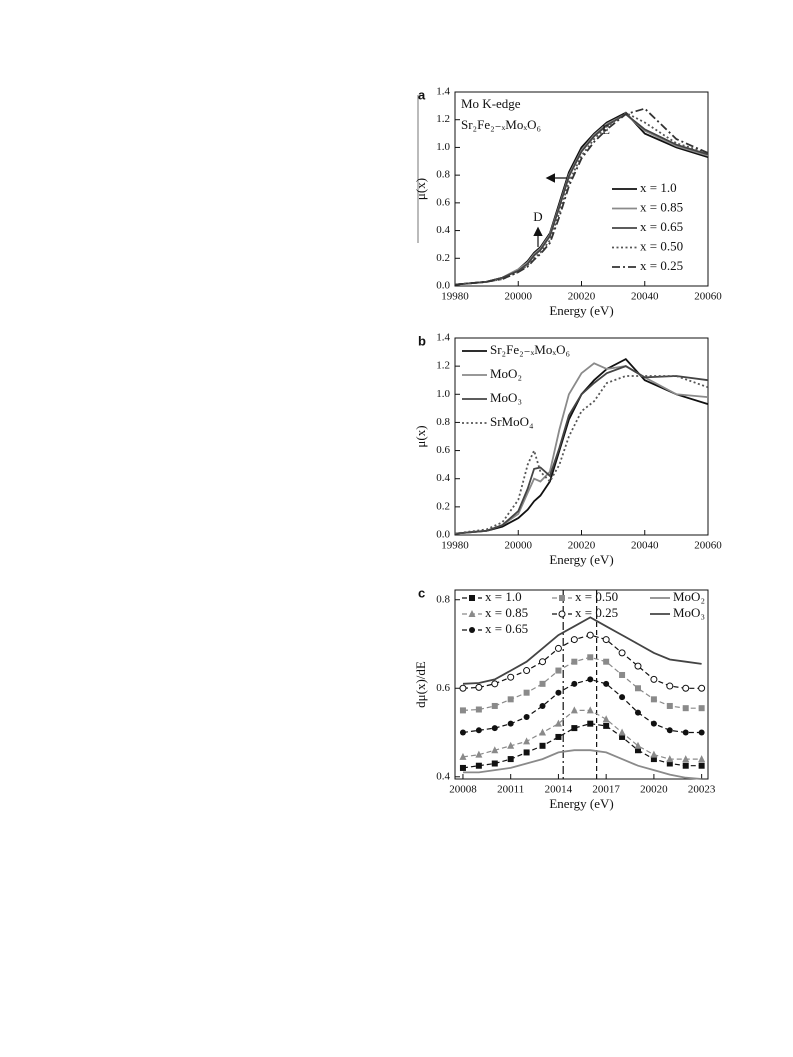 The width and height of the screenshot is (793, 1057). What do you see at coordinates (420, 684) in the screenshot?
I see `y-axis-title: dμ(x)/dE` at bounding box center [420, 684].